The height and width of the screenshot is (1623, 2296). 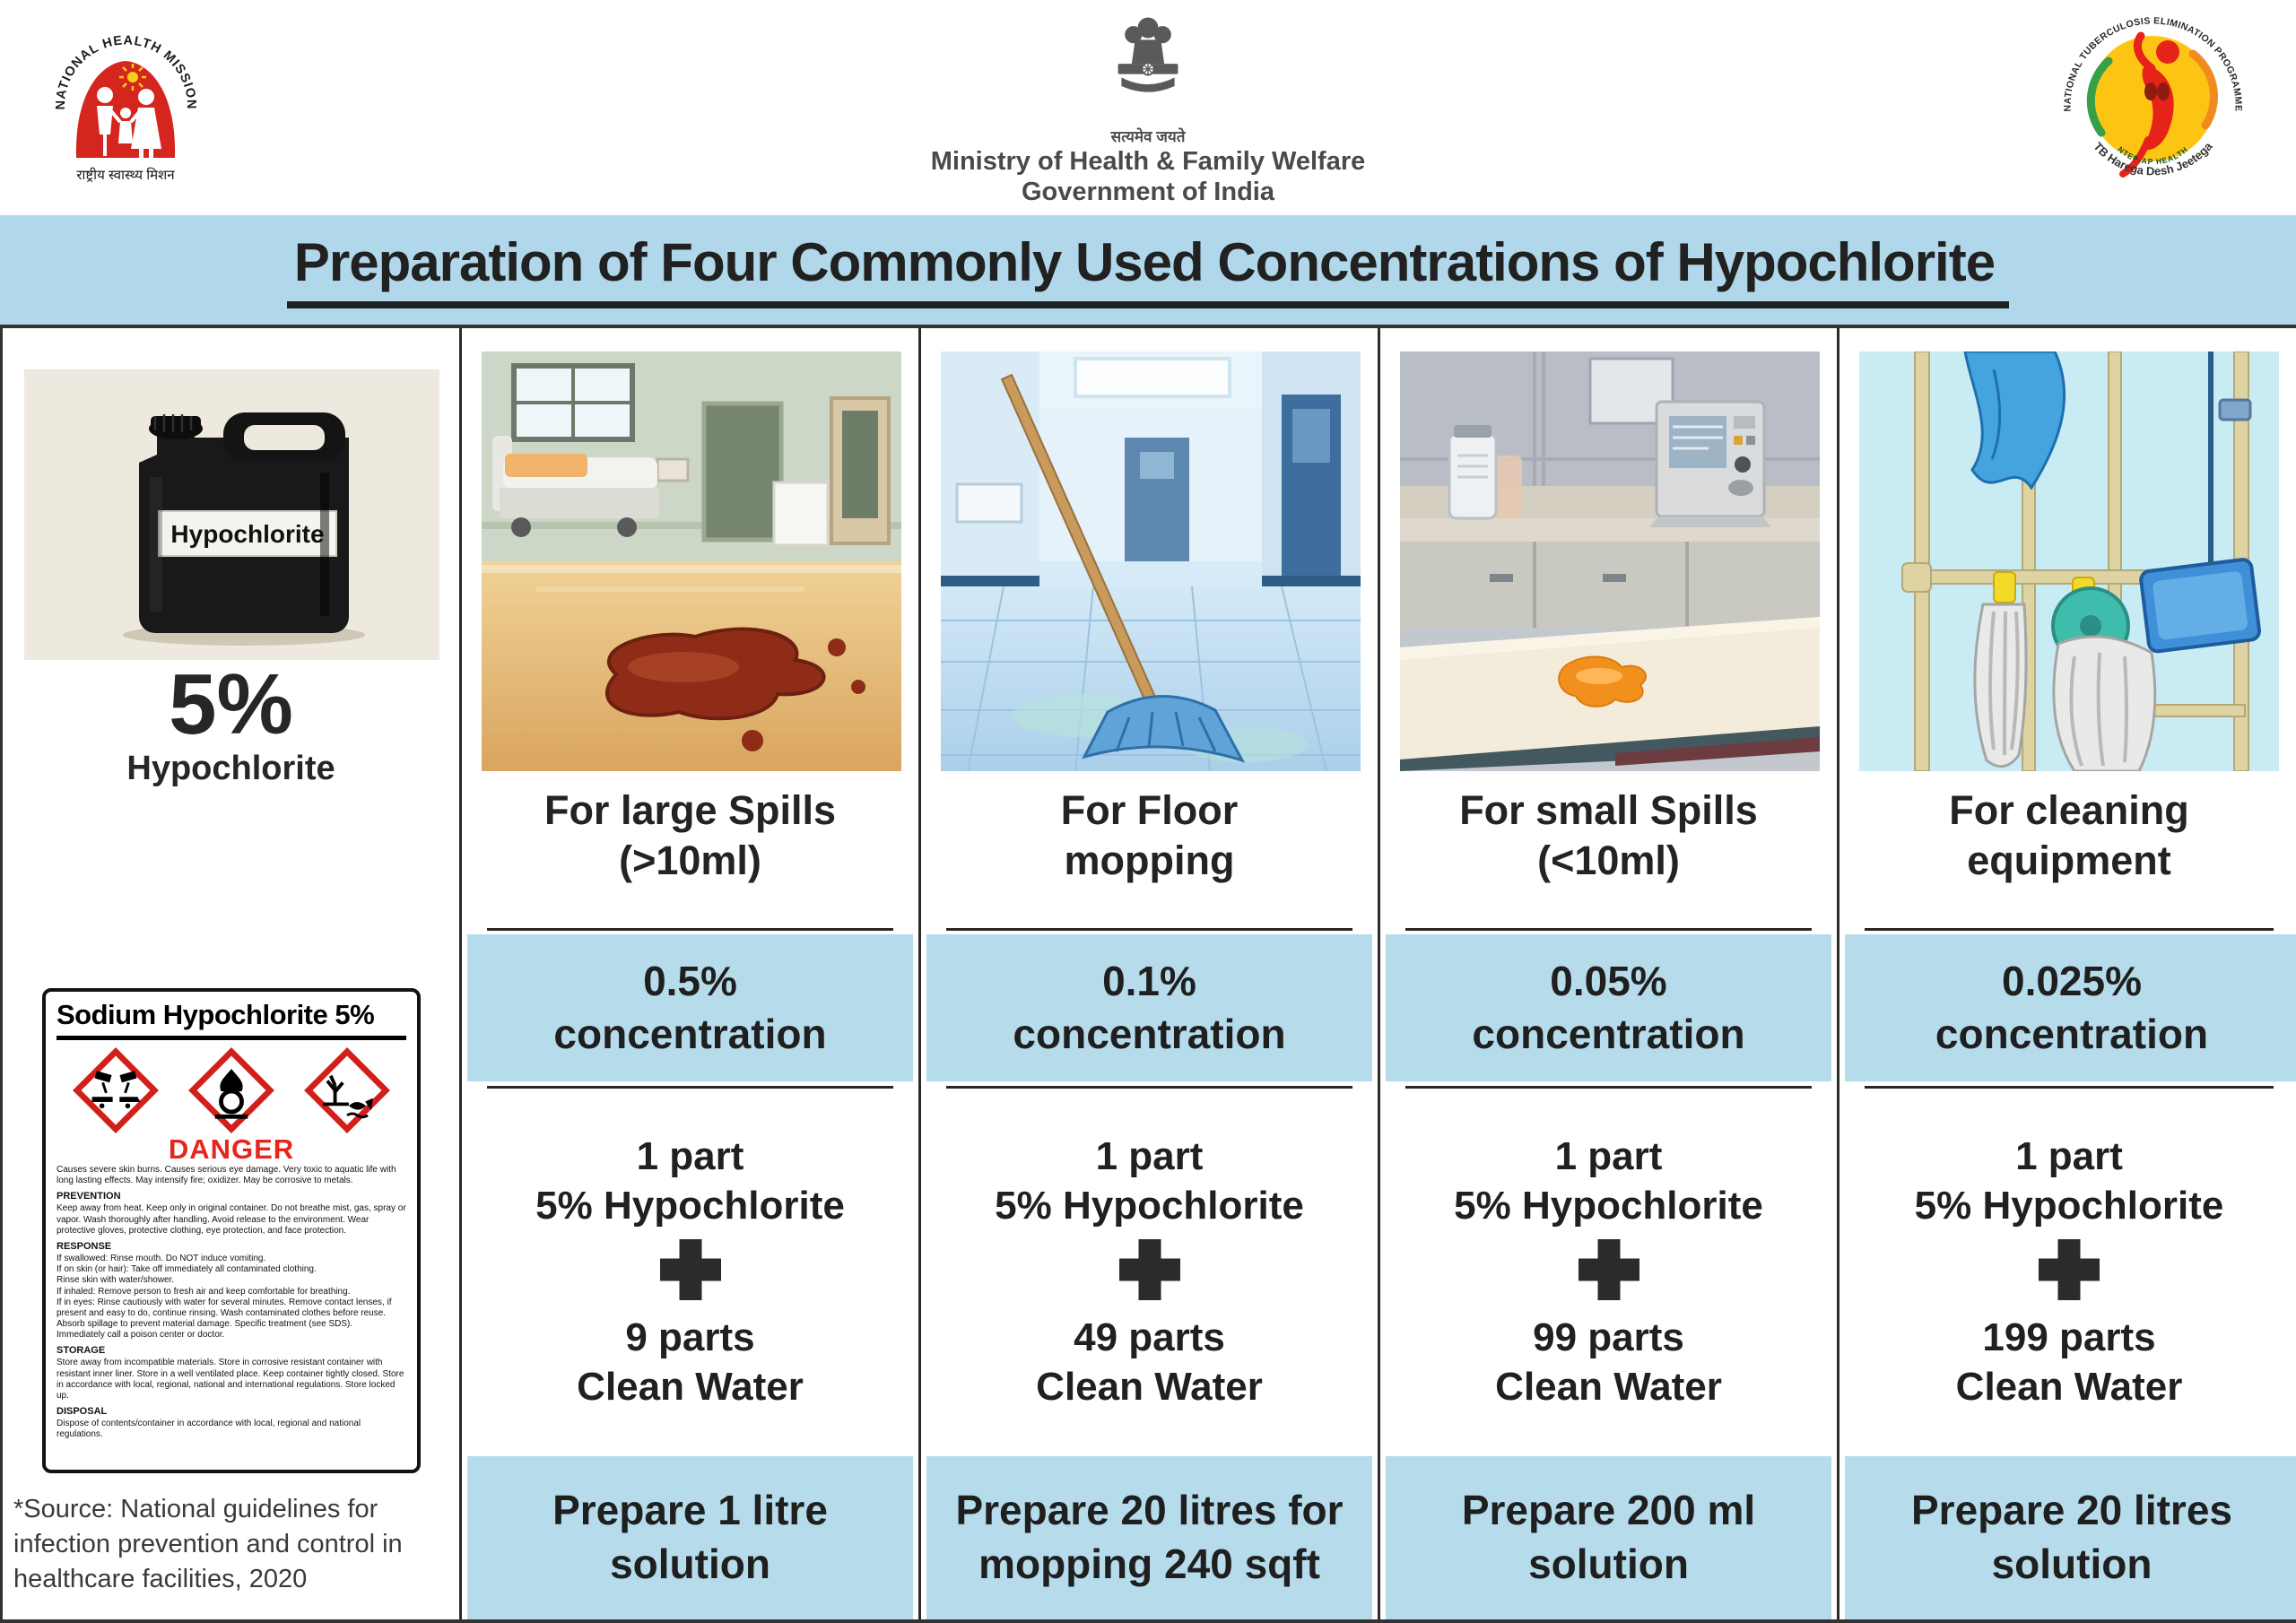 What do you see at coordinates (734, 689) in the screenshot?
I see `blood-puddle` at bounding box center [734, 689].